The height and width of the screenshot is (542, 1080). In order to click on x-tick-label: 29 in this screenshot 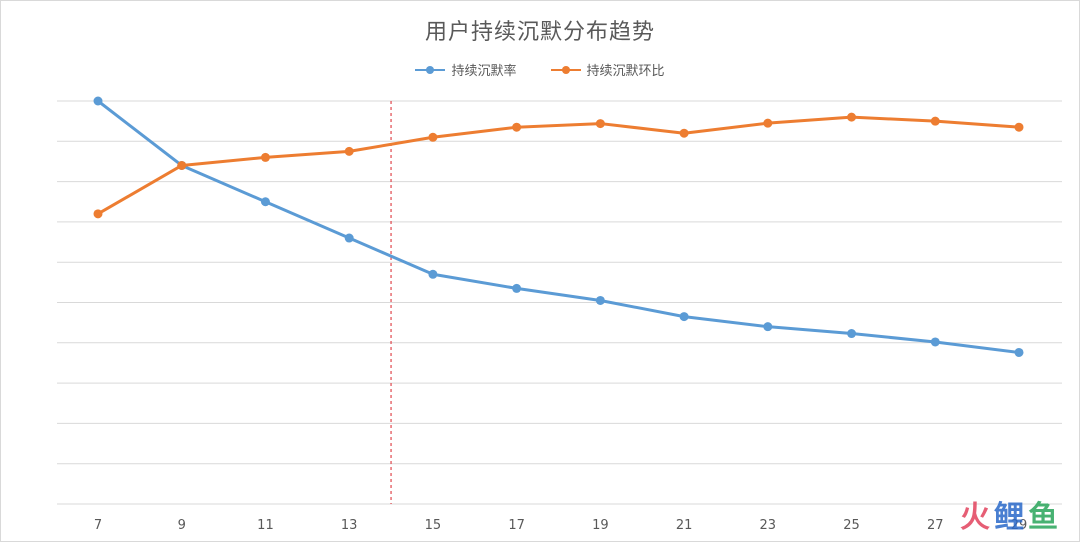, I will do `click(1019, 525)`.